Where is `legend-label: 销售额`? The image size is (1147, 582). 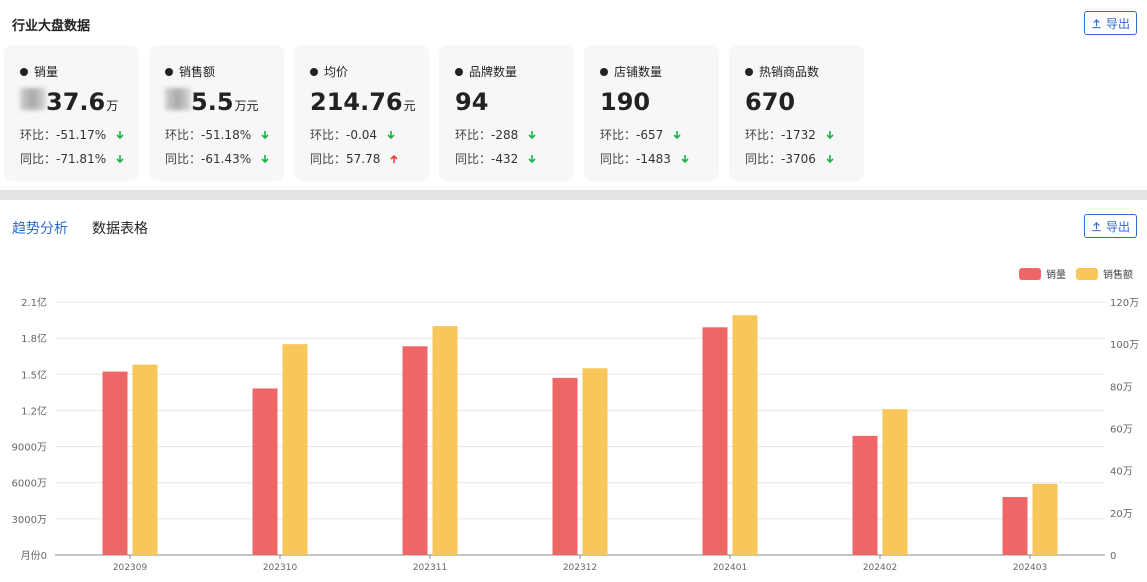 legend-label: 销售额 is located at coordinates (1118, 275).